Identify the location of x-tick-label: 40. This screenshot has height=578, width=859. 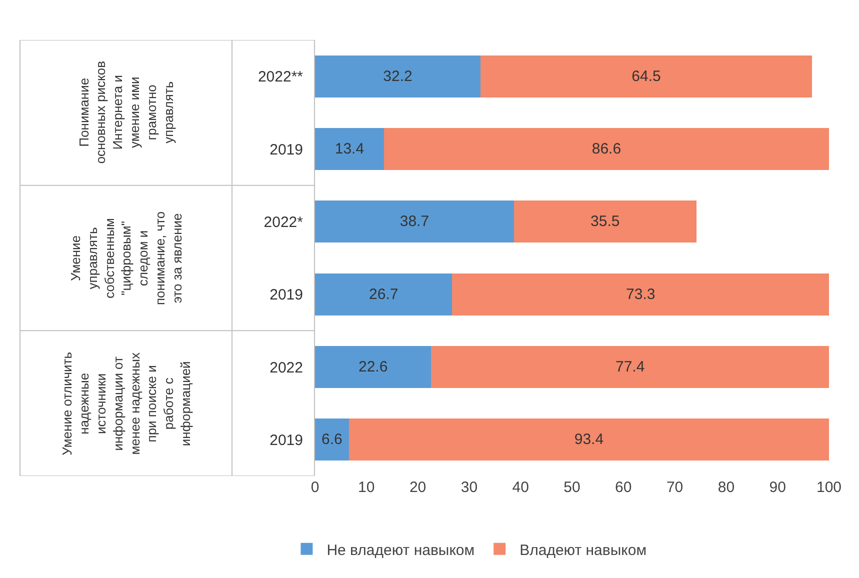
(520, 487).